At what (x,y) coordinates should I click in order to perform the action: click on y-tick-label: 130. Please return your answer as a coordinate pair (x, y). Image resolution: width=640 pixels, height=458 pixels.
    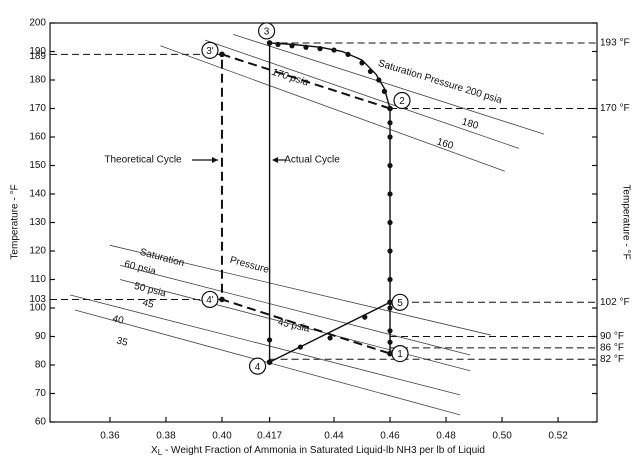
    Looking at the image, I should click on (37, 222).